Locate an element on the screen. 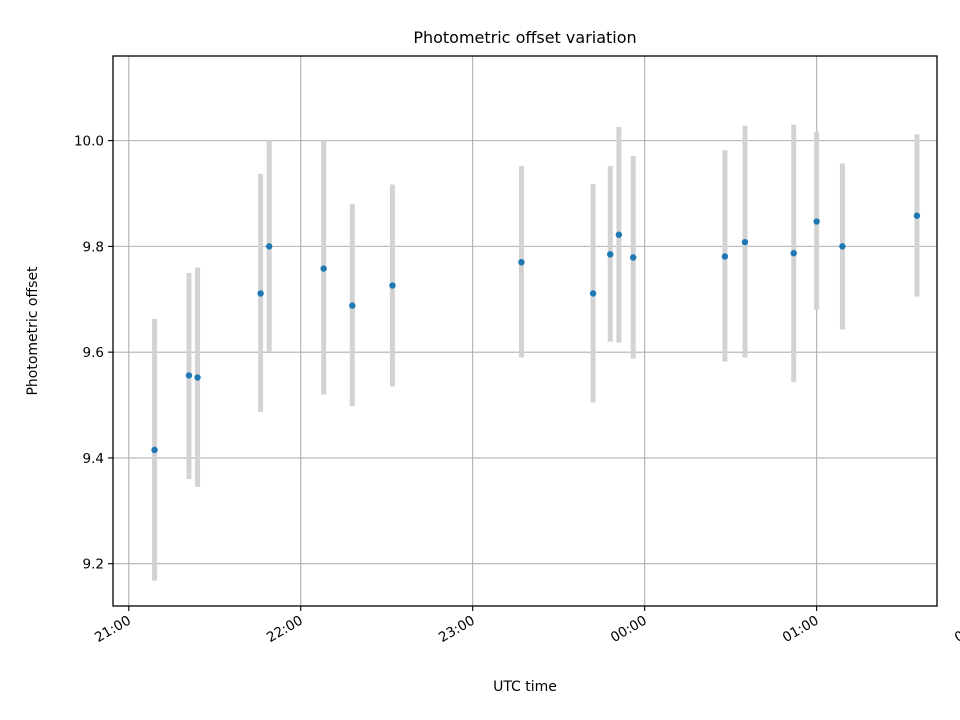 This screenshot has height=720, width=960. x-tick-label: 22:00 is located at coordinates (285, 629).